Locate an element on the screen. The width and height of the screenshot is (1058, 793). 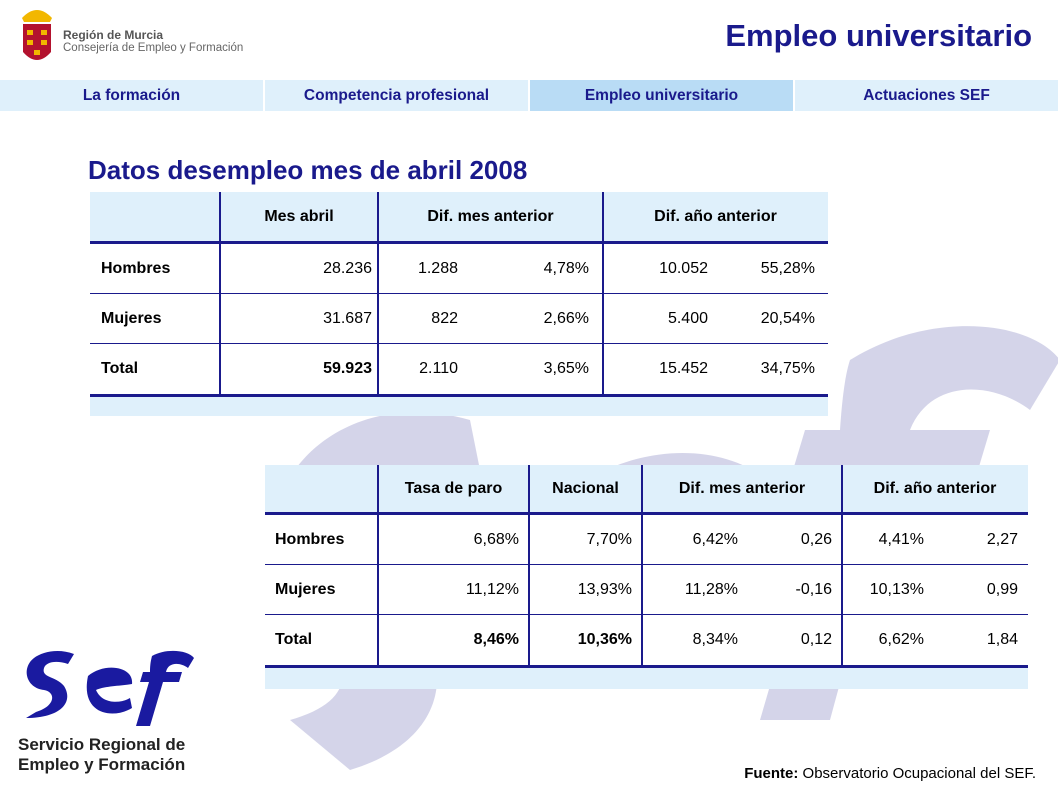
source-prefix: Fuente: is located at coordinates (771, 773).